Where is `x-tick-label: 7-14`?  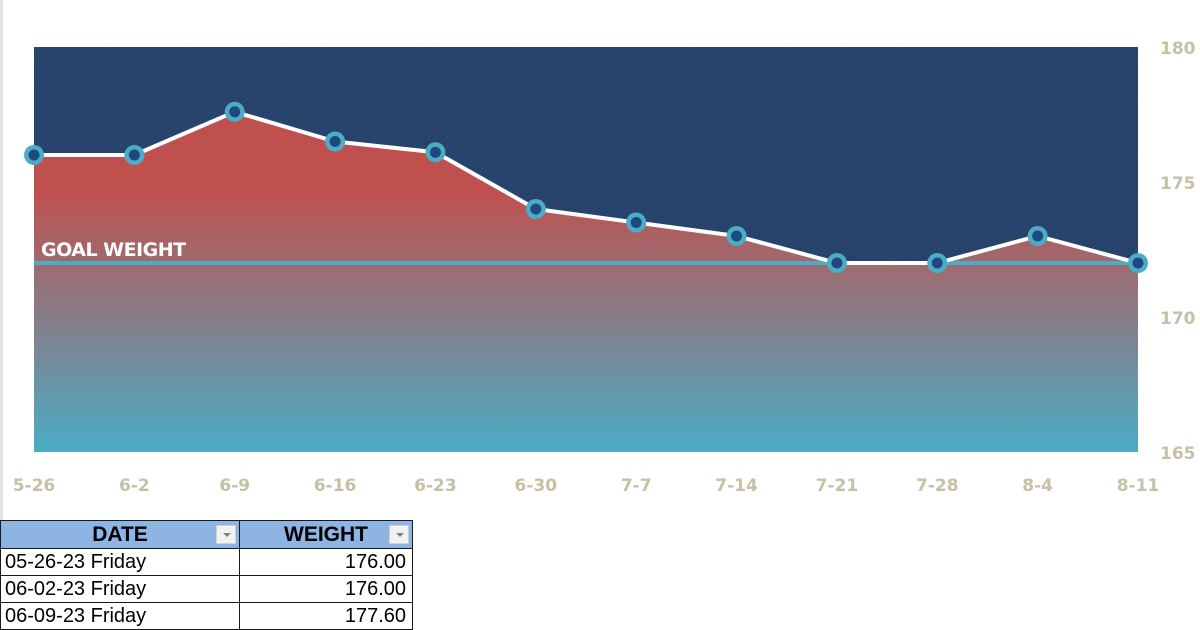 x-tick-label: 7-14 is located at coordinates (736, 486).